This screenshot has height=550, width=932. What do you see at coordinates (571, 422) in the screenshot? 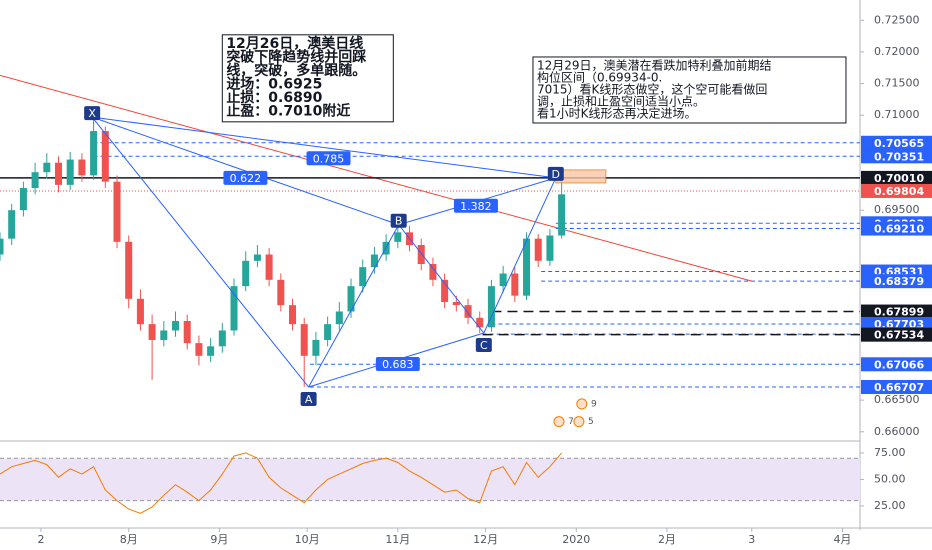
I see `marker-label: 7` at bounding box center [571, 422].